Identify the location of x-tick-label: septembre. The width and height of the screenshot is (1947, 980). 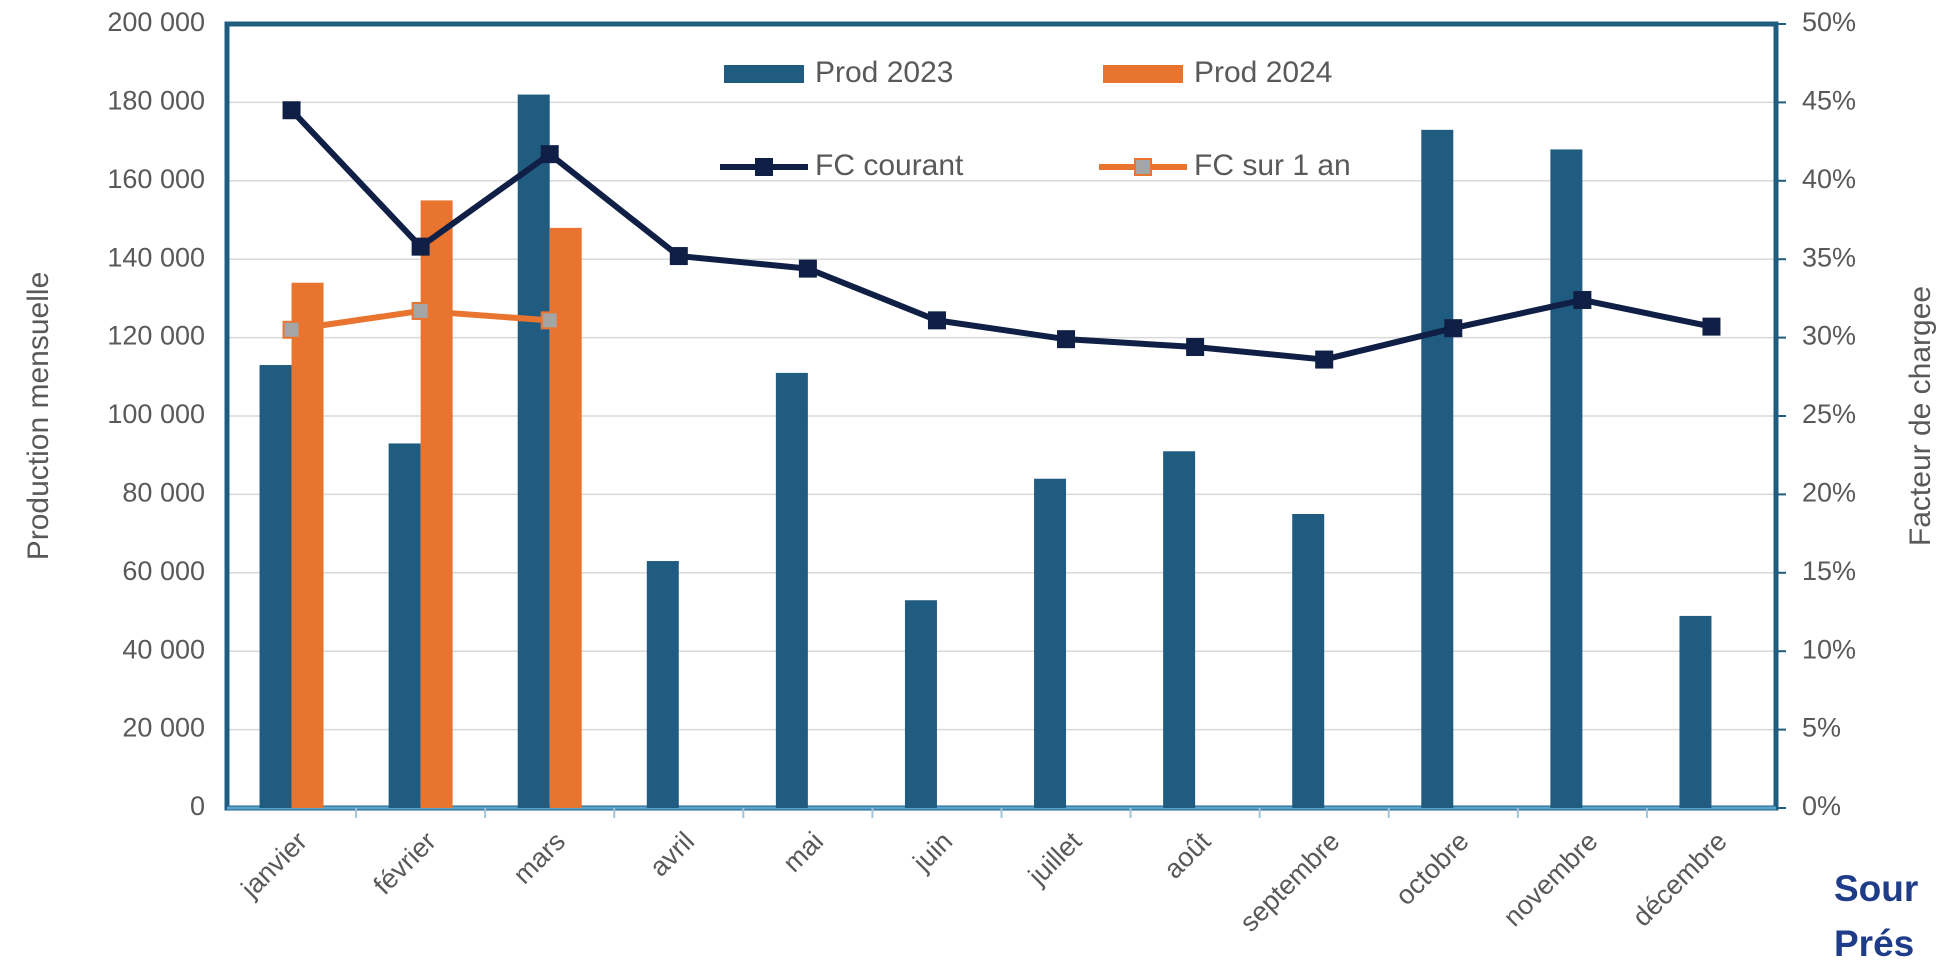
(1289, 881).